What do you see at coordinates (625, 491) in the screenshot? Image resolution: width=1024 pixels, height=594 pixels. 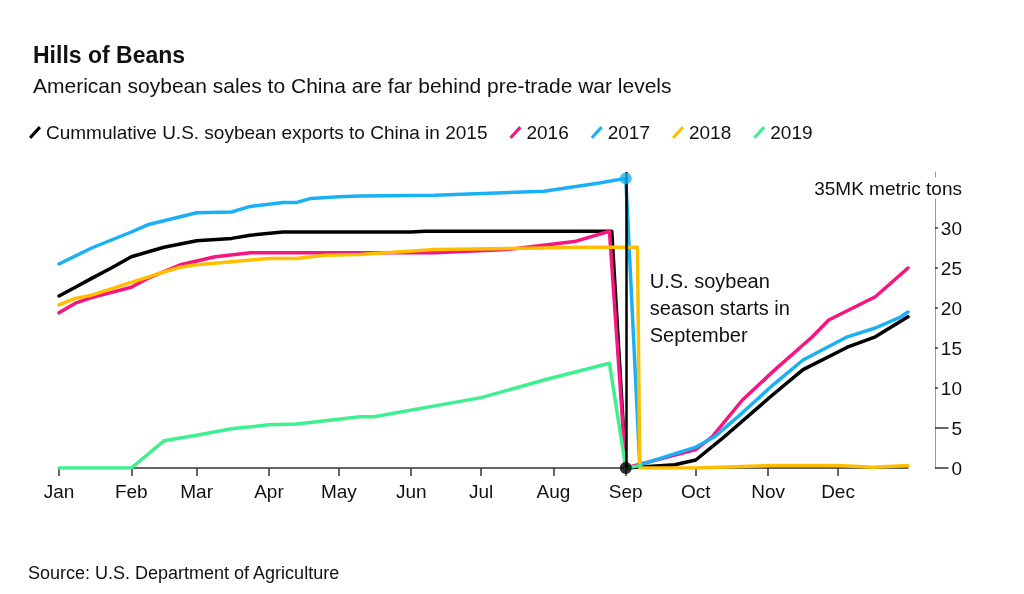 I see `x-tick-label: Sep` at bounding box center [625, 491].